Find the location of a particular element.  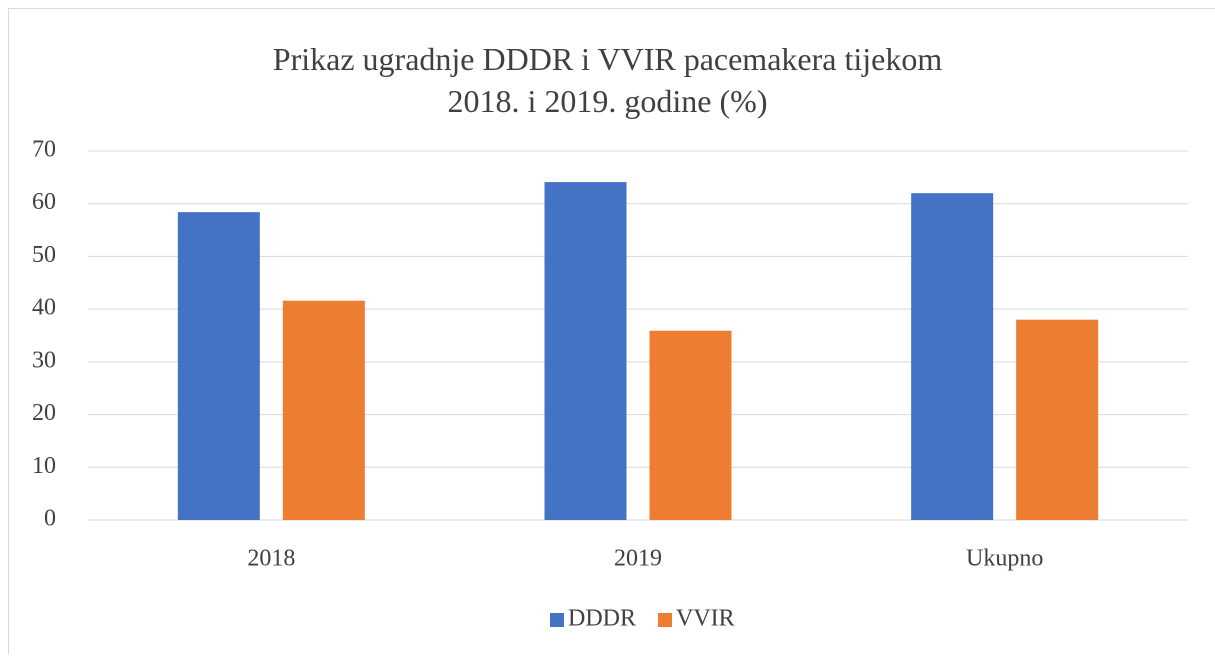

legend-label: DDDR is located at coordinates (602, 619).